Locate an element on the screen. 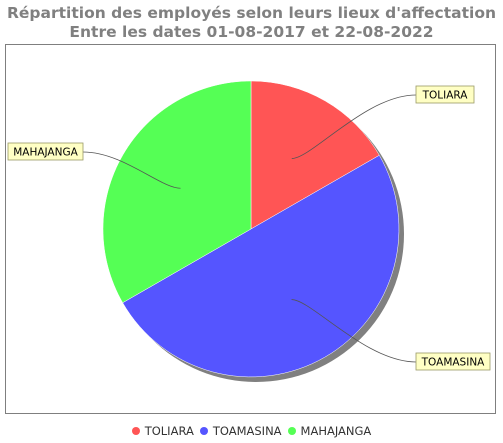  legend-label-mahajanga: MAHAJANGA is located at coordinates (336, 431).